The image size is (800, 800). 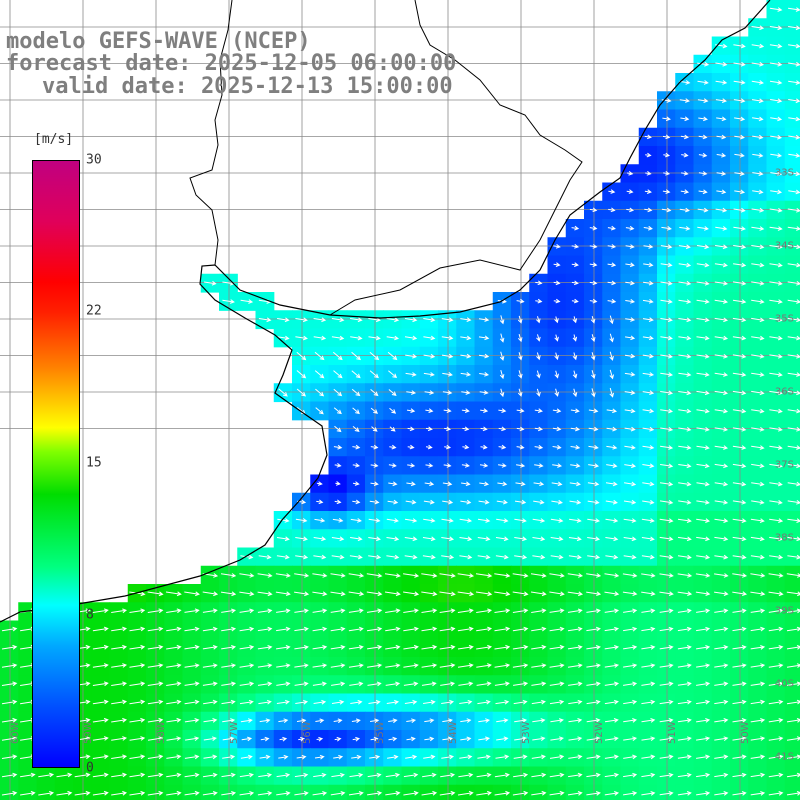 I want to click on lat-label: 40S, so click(x=784, y=684).